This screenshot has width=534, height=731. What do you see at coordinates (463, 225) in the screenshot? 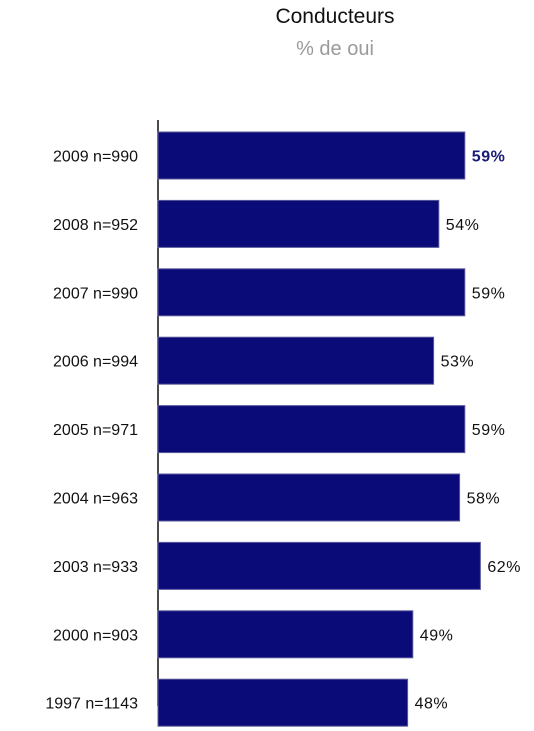
I see `value-label-1: 54%` at bounding box center [463, 225].